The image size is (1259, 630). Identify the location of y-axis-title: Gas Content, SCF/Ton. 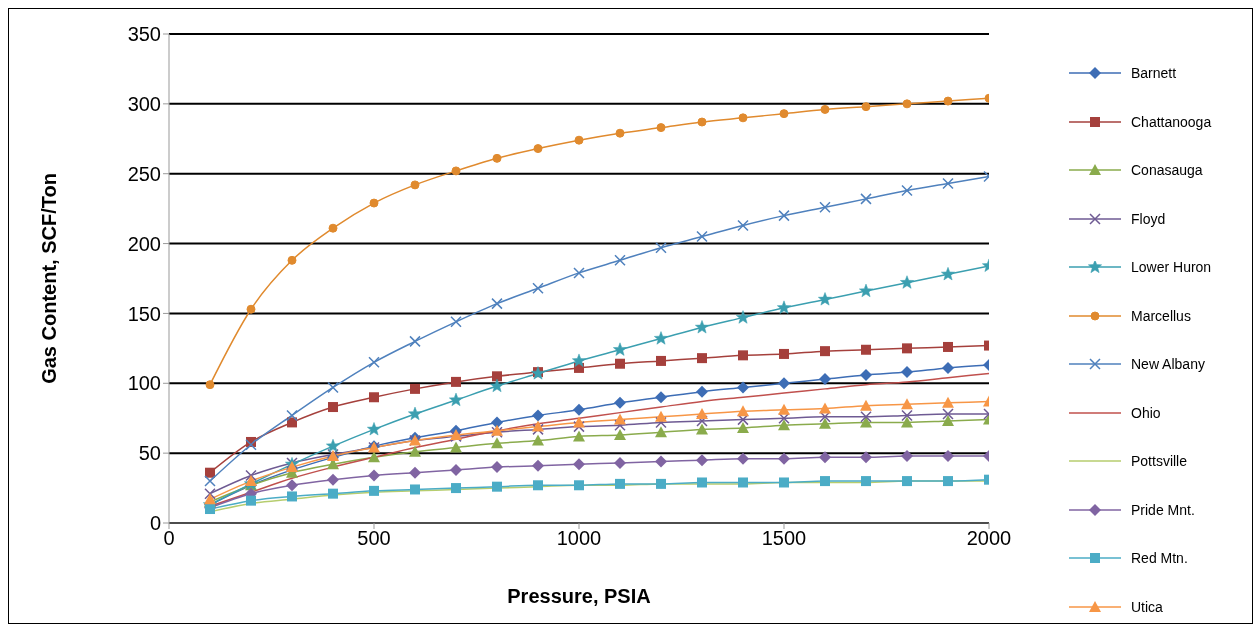
(49, 278).